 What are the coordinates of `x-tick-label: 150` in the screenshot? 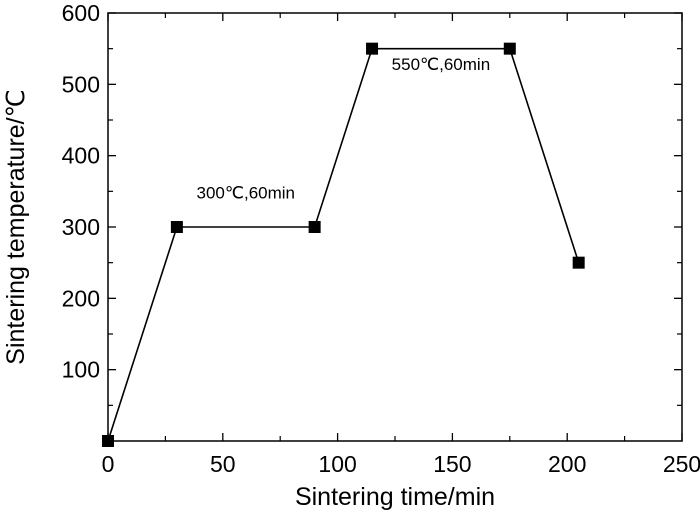 It's located at (452, 464).